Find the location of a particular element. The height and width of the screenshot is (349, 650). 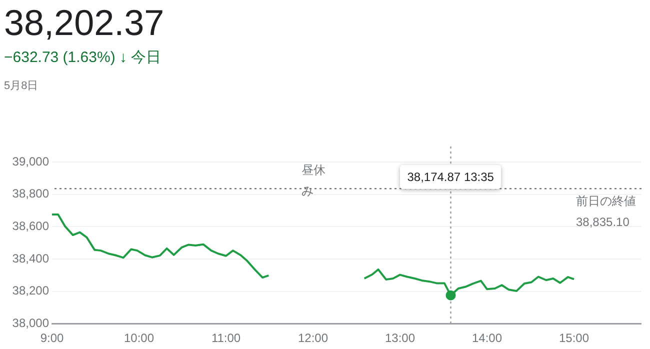

text: 5月8日 is located at coordinates (21, 86).